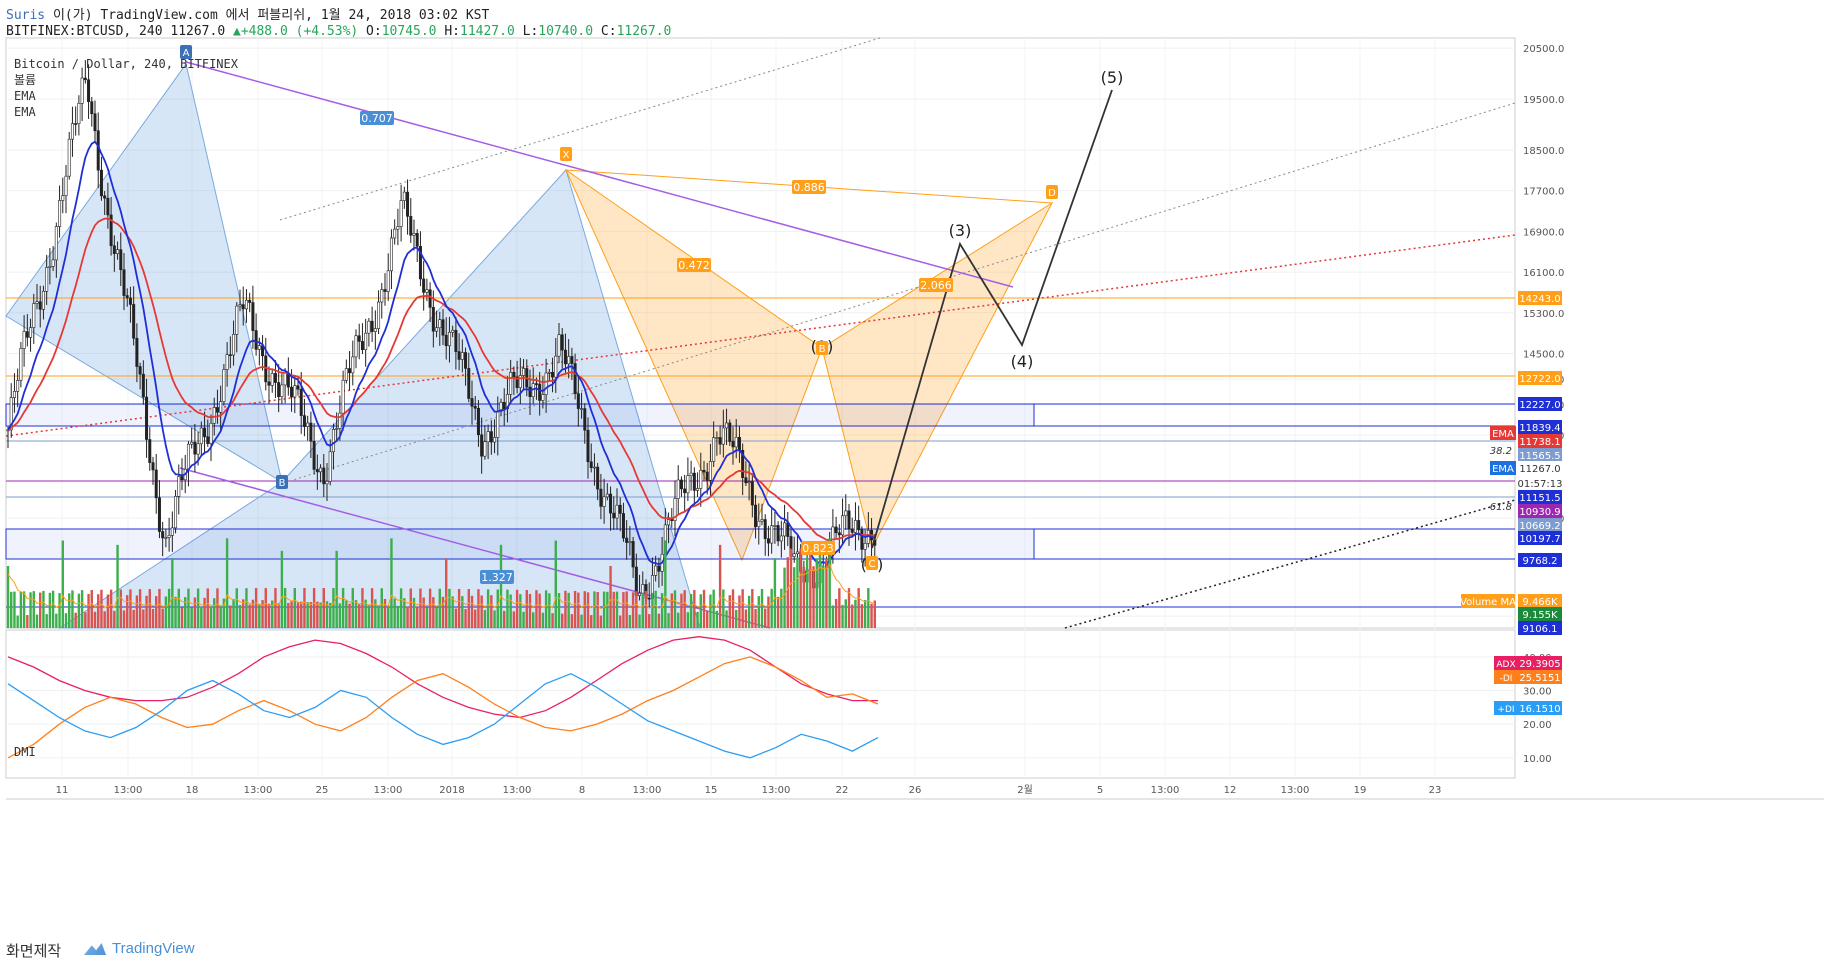 Image resolution: width=1824 pixels, height=968 pixels. What do you see at coordinates (25, 112) in the screenshot?
I see `legend-ema-2: EMA` at bounding box center [25, 112].